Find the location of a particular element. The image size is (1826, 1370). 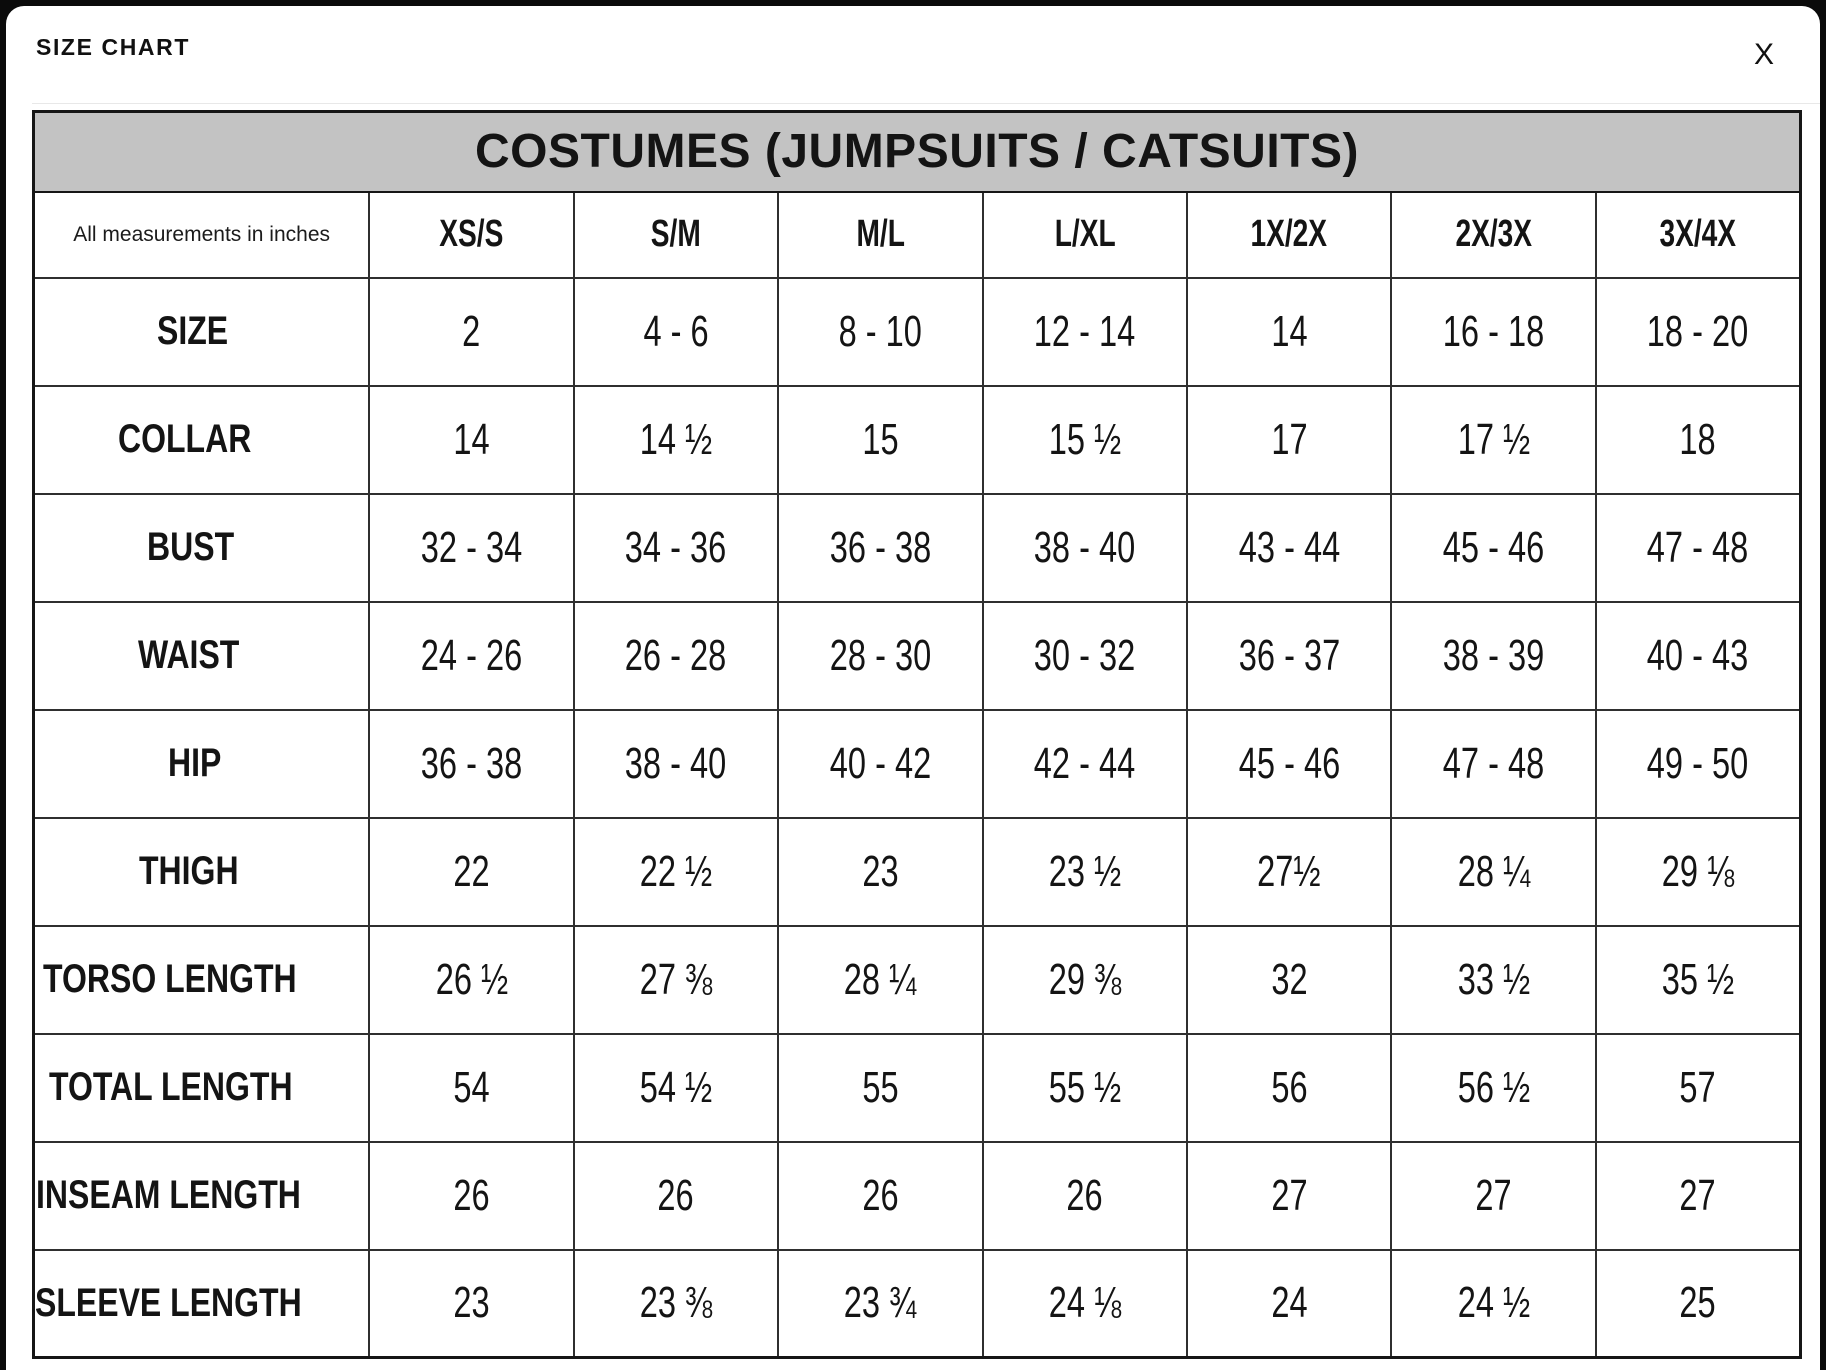

table-row: TORSO LENGTH 26 ½ 27 ⅜ 28 ¼ 29 ⅜ 32 33 ½ 35 ½ is located at coordinates (917, 979).